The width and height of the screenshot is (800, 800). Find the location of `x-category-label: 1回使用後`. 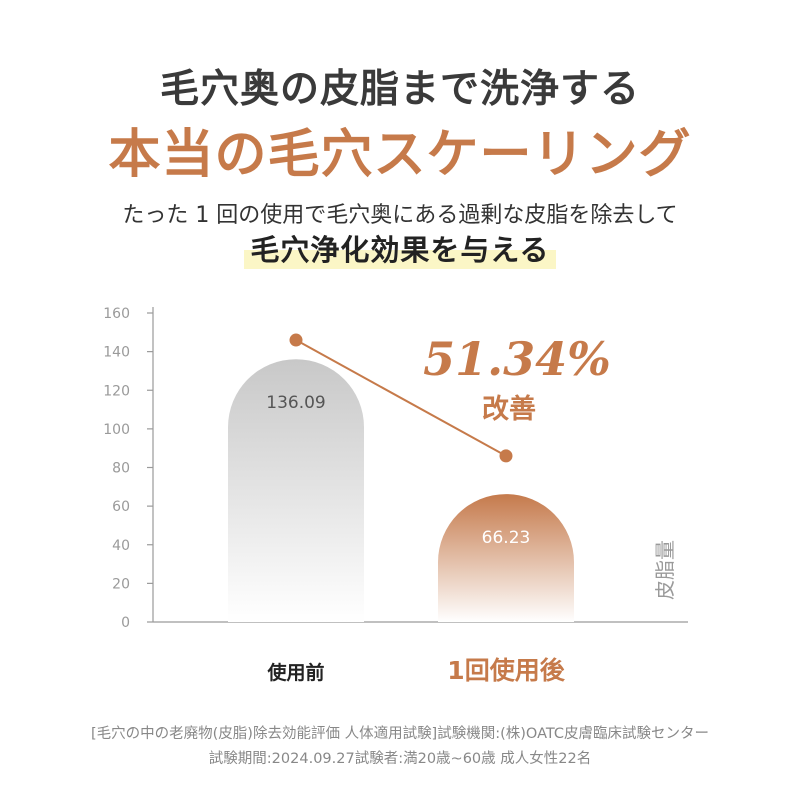

x-category-label: 1回使用後 is located at coordinates (506, 670).